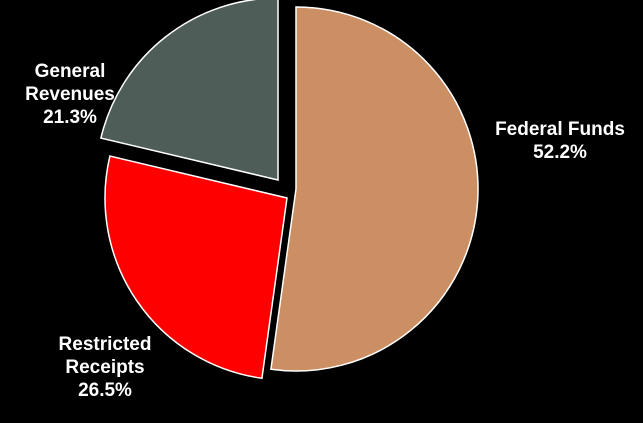 This screenshot has width=643, height=423. Describe the element at coordinates (560, 129) in the screenshot. I see `federal-funds-label-name: Federal Funds` at that location.